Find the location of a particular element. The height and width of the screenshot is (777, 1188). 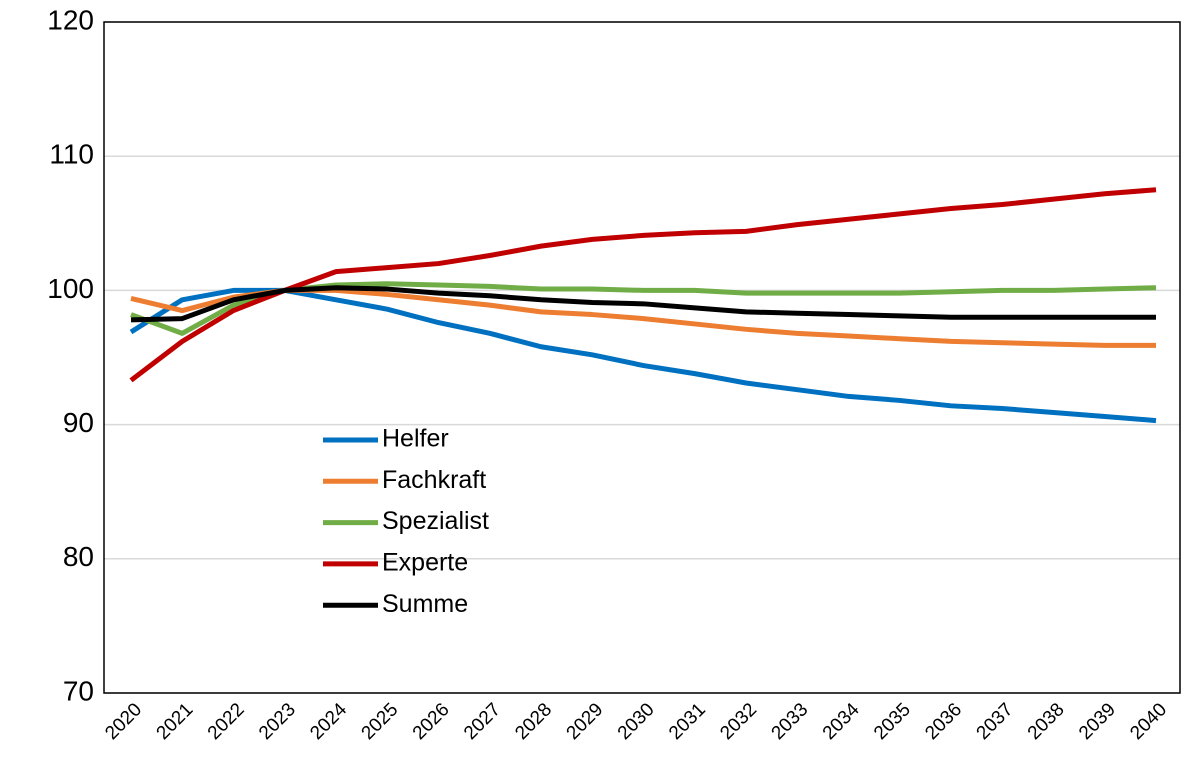

x-tick-label: 2032 is located at coordinates (738, 721).